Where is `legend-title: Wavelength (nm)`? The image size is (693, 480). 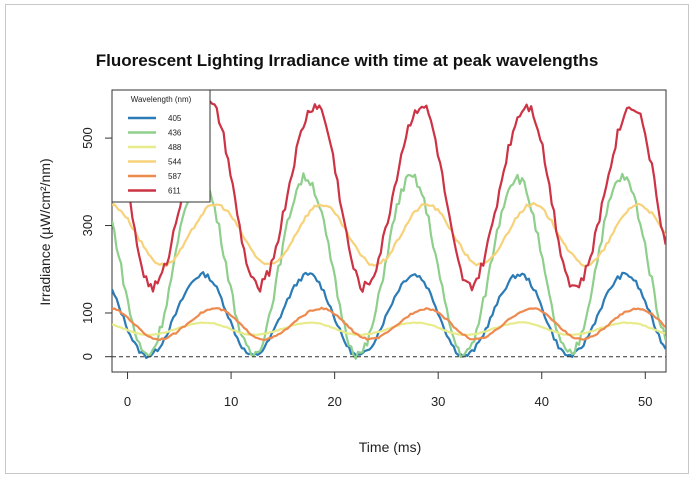 legend-title: Wavelength (nm) is located at coordinates (161, 99).